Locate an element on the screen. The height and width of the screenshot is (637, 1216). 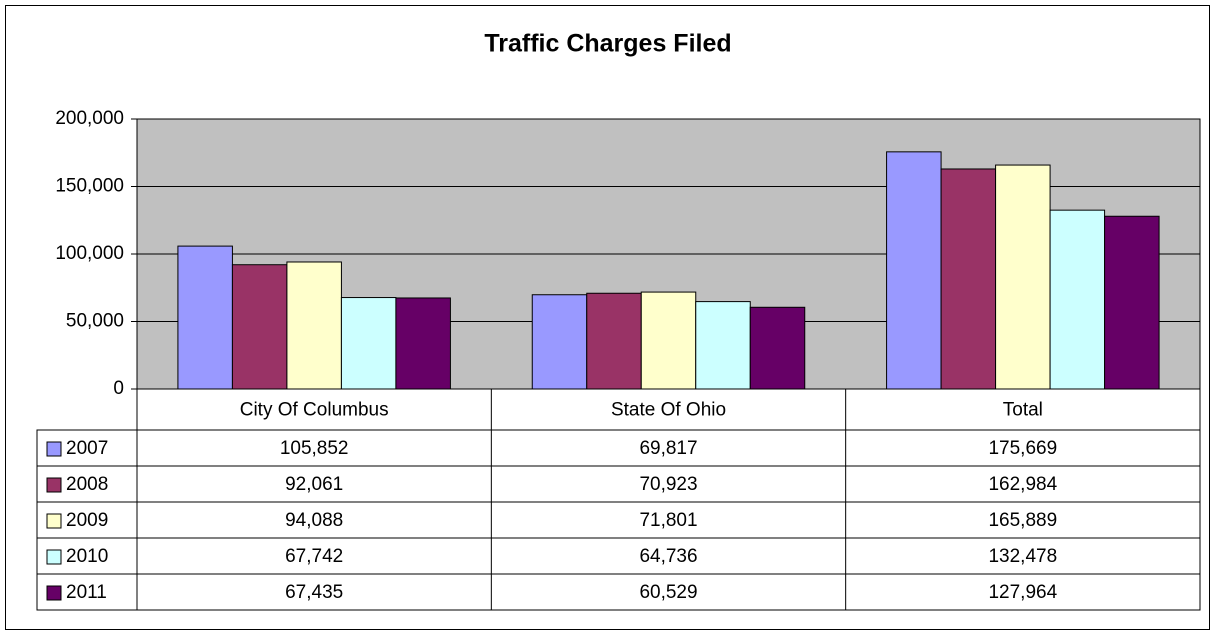
table-value: 175,669 is located at coordinates (1022, 448).